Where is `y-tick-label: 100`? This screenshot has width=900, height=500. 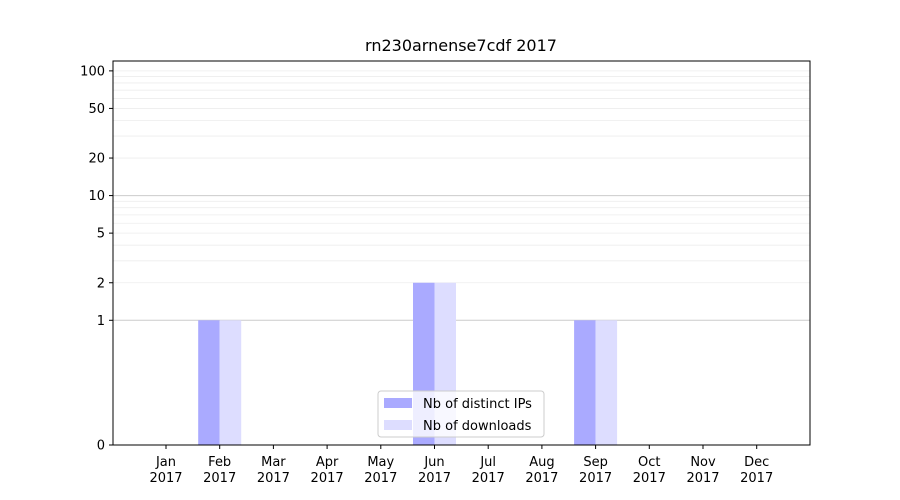 y-tick-label: 100 is located at coordinates (92, 71).